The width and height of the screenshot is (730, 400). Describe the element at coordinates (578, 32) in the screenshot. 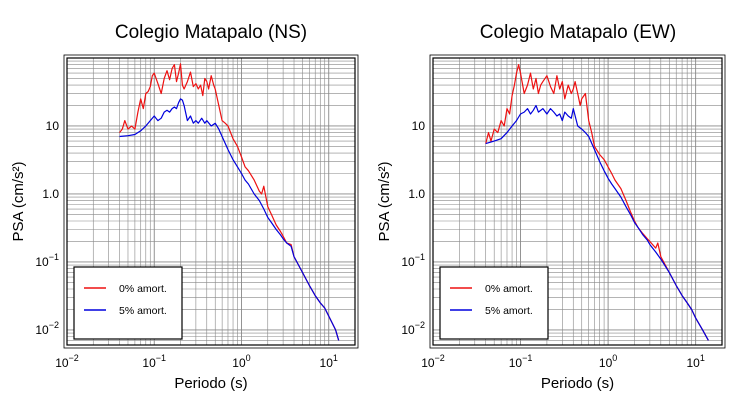

I see `chart-title: Colegio Matapalo (EW)` at that location.